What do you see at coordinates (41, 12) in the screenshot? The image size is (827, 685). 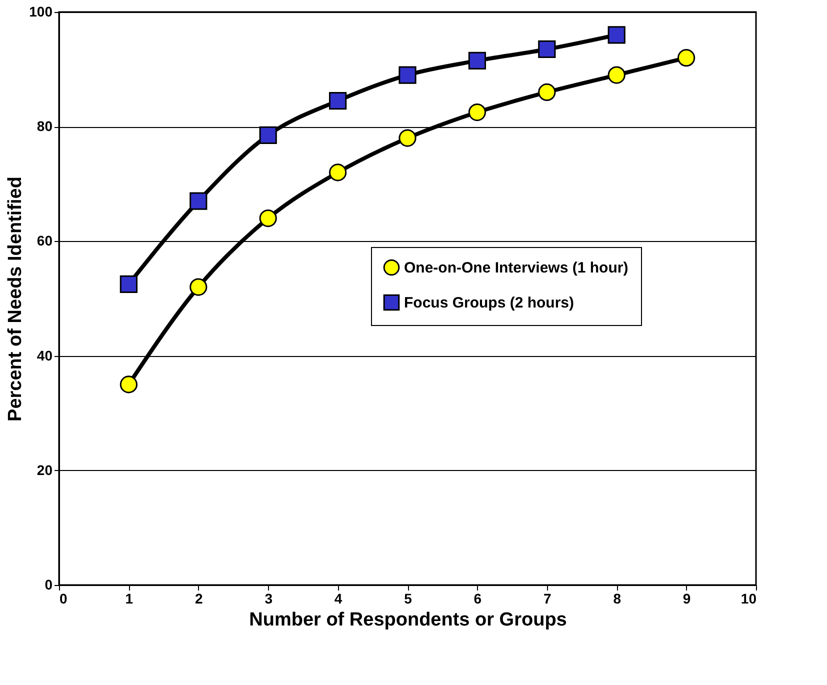 I see `y-tick-label: 100` at bounding box center [41, 12].